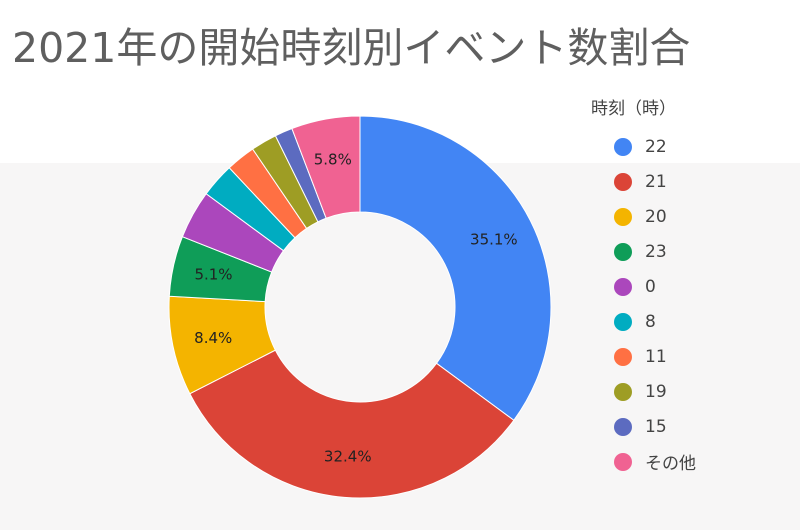 This screenshot has height=530, width=800. I want to click on slice-label-2: 8.4%, so click(213, 338).